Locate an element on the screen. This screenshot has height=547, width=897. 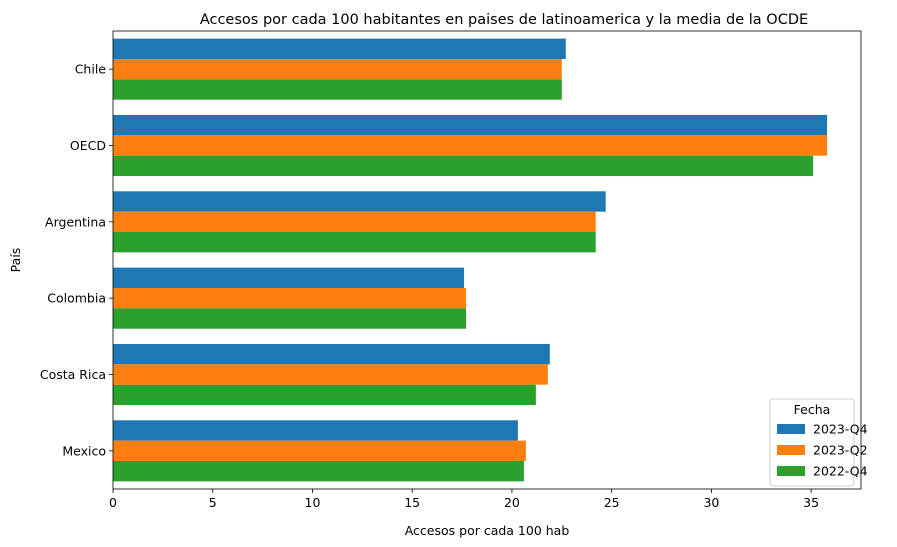
bar-mexico-2023-q2 is located at coordinates (319, 451).